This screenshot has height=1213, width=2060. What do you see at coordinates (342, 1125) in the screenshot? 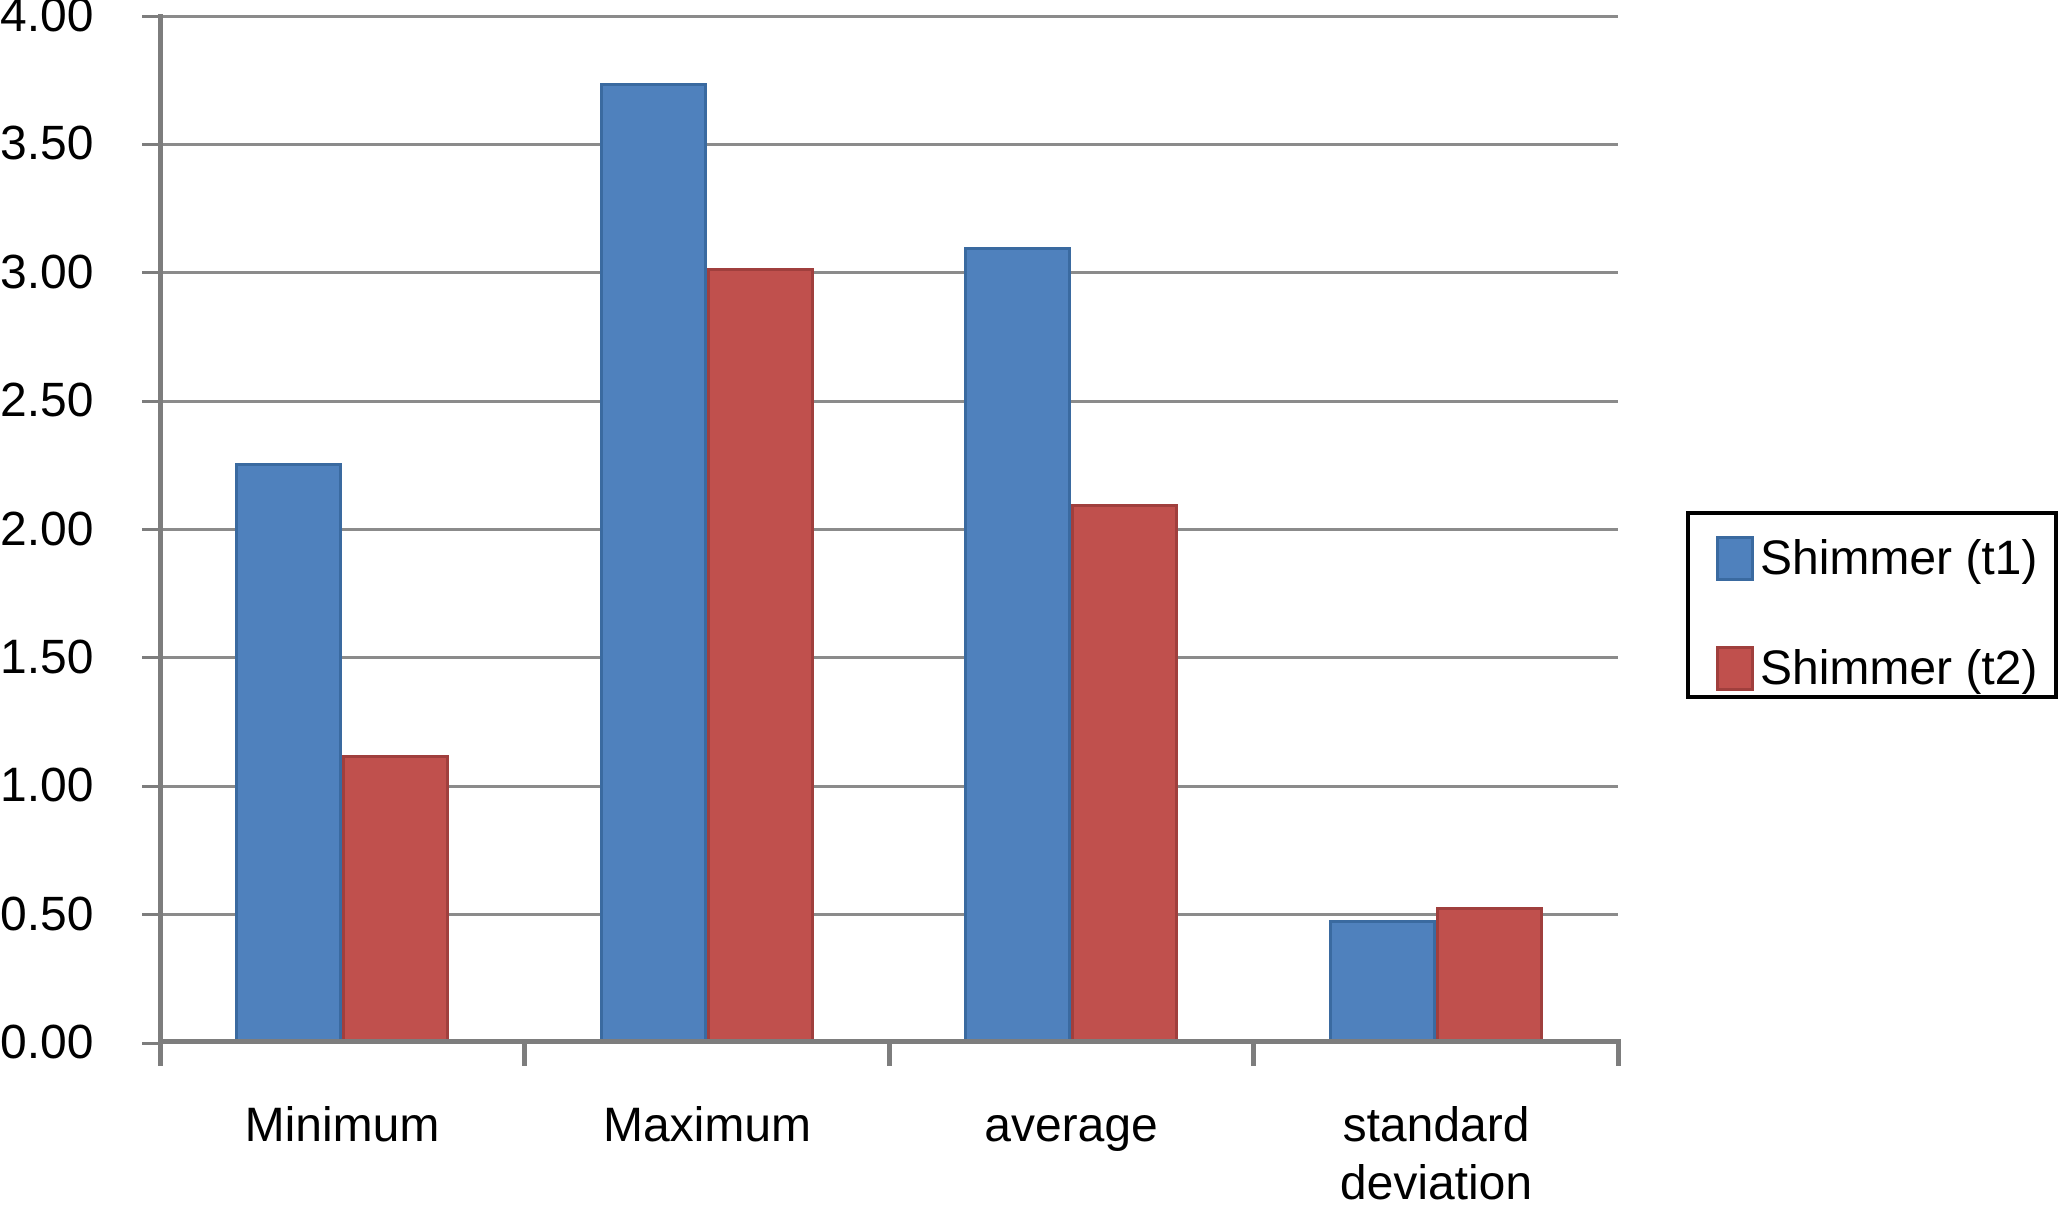
I see `x-category-label-minimum: Minimum` at bounding box center [342, 1125].